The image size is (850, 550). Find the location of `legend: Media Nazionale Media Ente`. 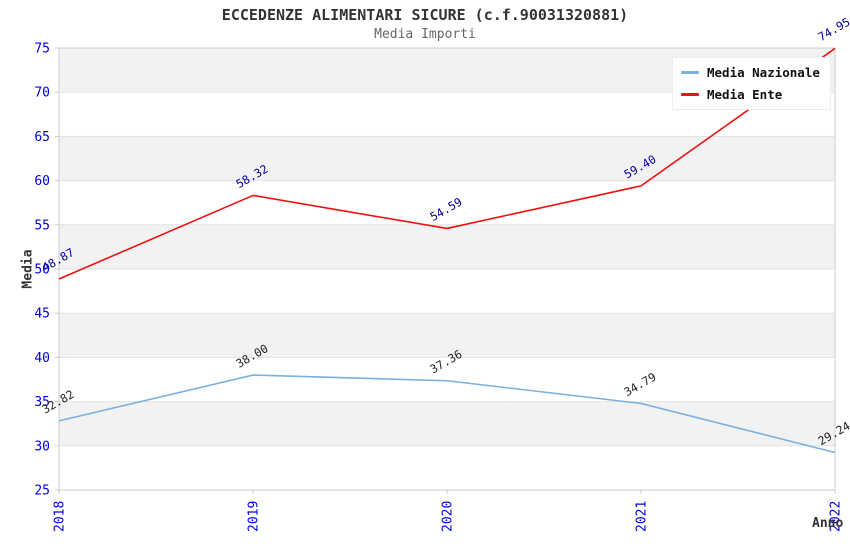

legend: Media Nazionale Media Ente is located at coordinates (751, 83).